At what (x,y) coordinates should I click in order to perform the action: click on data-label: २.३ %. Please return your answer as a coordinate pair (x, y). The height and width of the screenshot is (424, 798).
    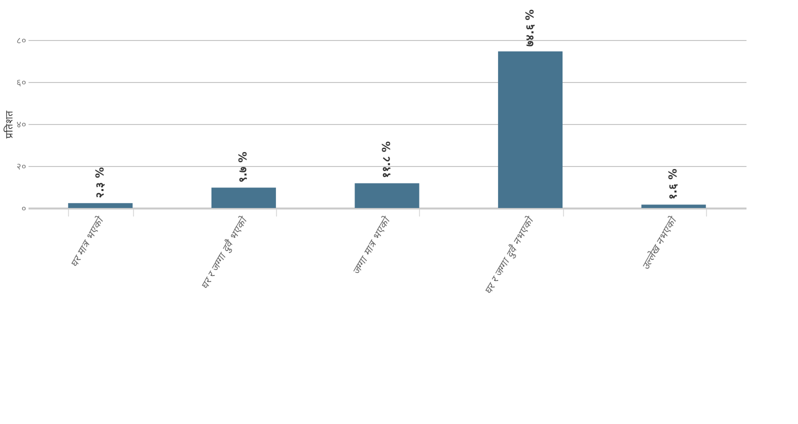
    Looking at the image, I should click on (99, 182).